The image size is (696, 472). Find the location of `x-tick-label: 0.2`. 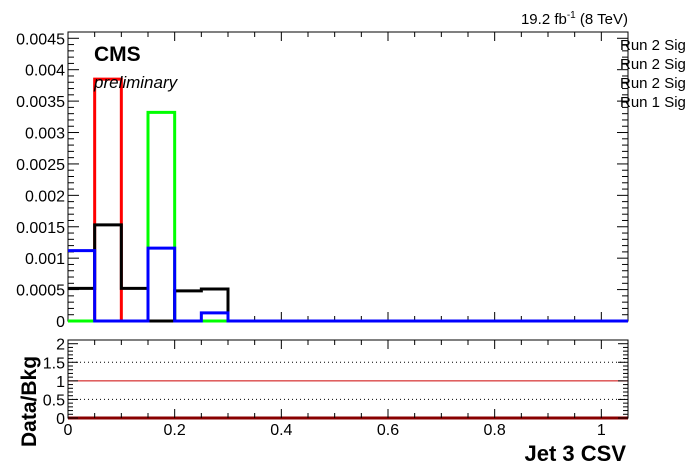

x-tick-label: 0.2 is located at coordinates (175, 430).